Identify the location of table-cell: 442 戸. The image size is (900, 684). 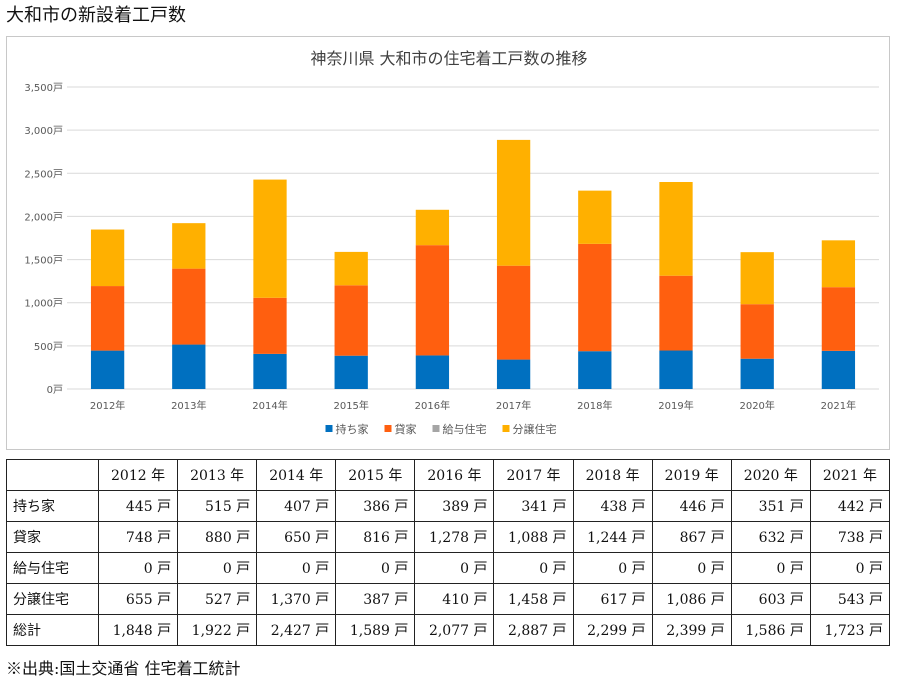
(850, 506).